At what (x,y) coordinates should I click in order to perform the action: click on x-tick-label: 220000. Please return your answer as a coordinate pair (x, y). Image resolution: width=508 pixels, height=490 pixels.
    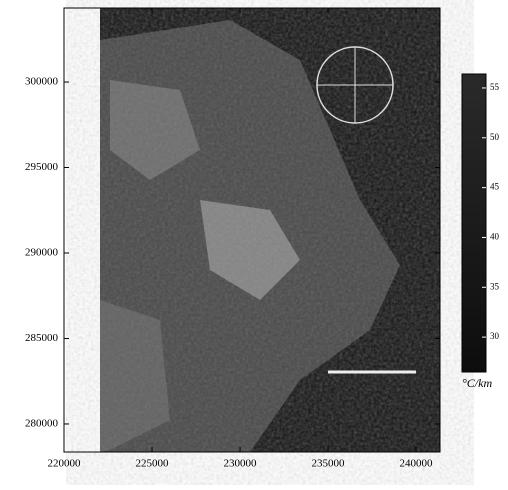
    Looking at the image, I should click on (65, 464).